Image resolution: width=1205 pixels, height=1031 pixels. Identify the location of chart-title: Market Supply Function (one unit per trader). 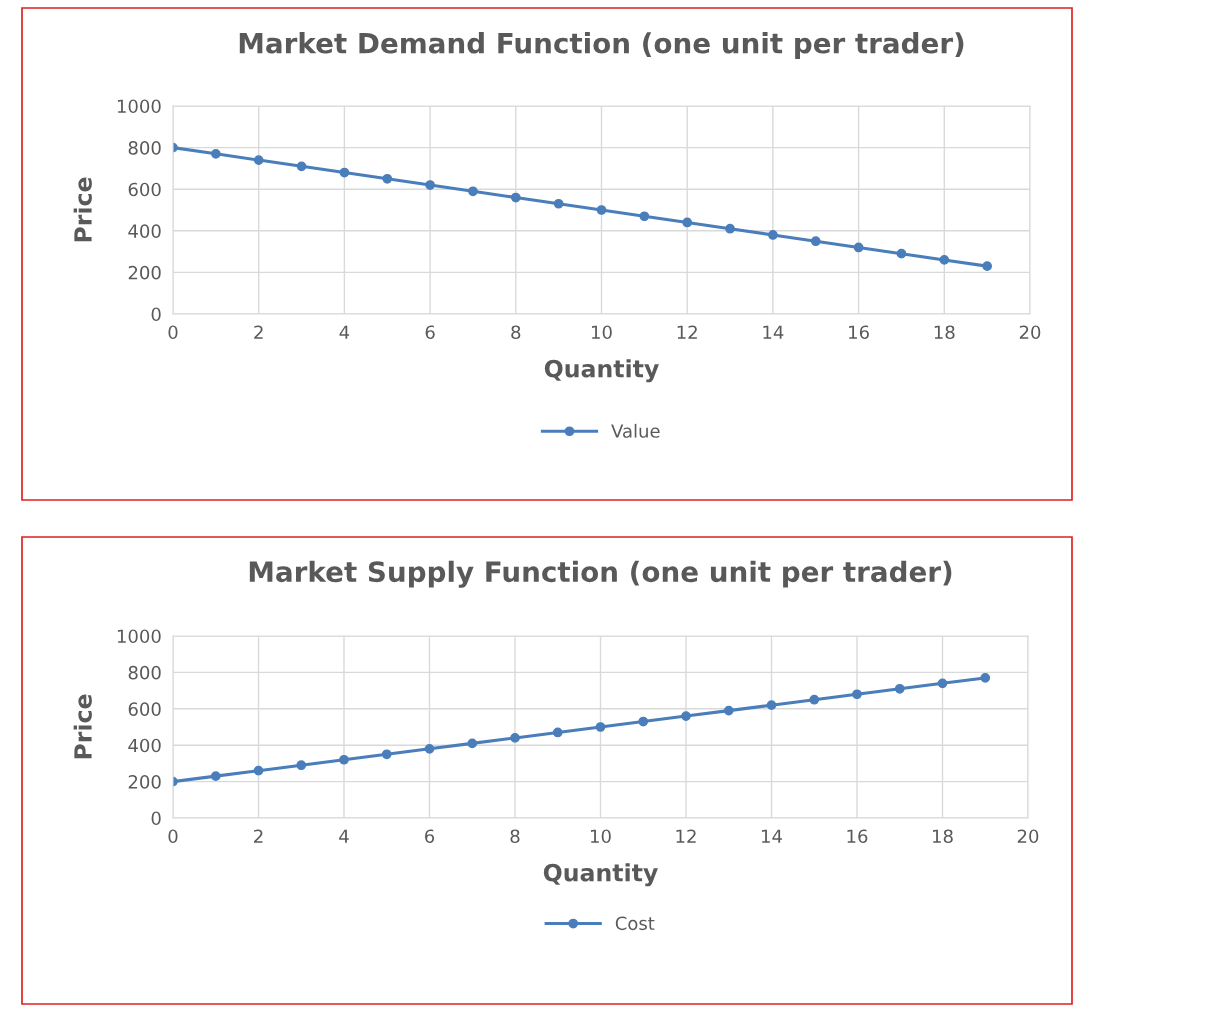
(600, 574).